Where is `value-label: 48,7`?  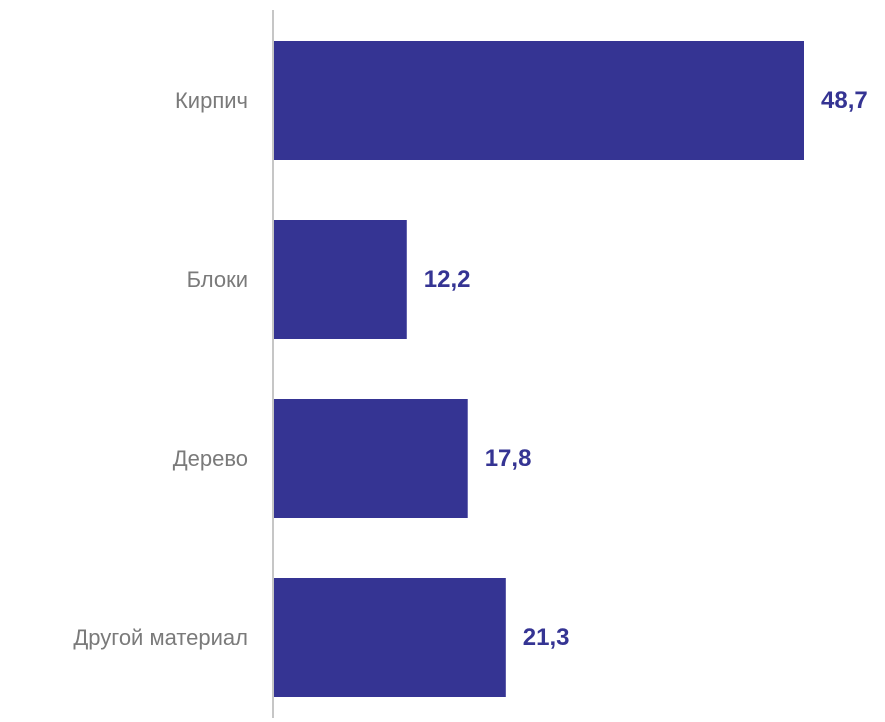
value-label: 48,7 is located at coordinates (844, 100).